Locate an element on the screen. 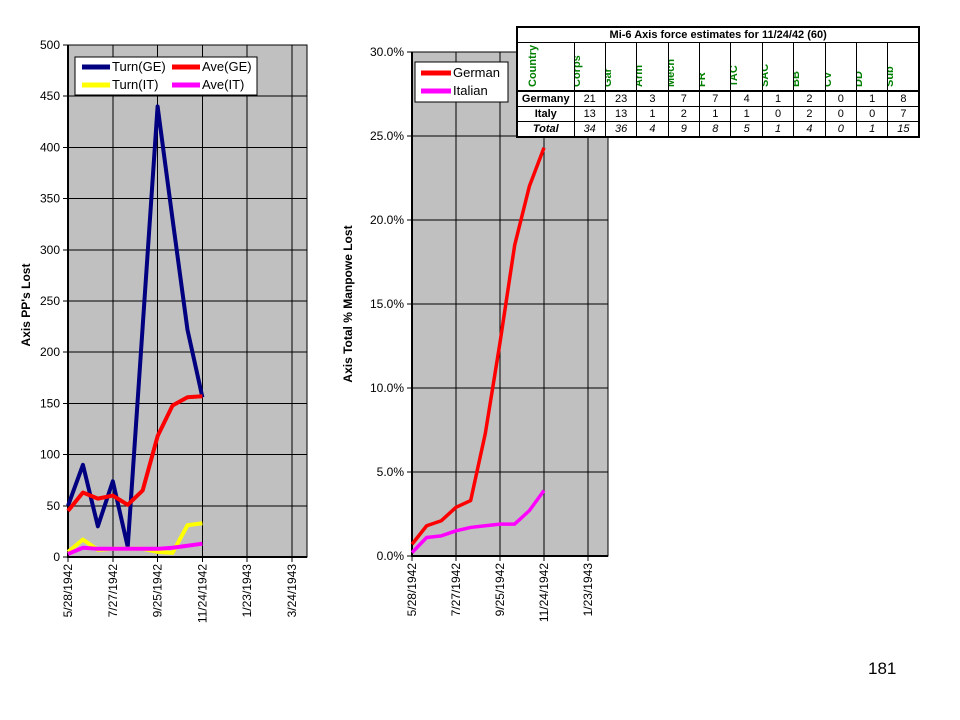 This screenshot has height=720, width=960. column-header-fr: FR is located at coordinates (715, 67).